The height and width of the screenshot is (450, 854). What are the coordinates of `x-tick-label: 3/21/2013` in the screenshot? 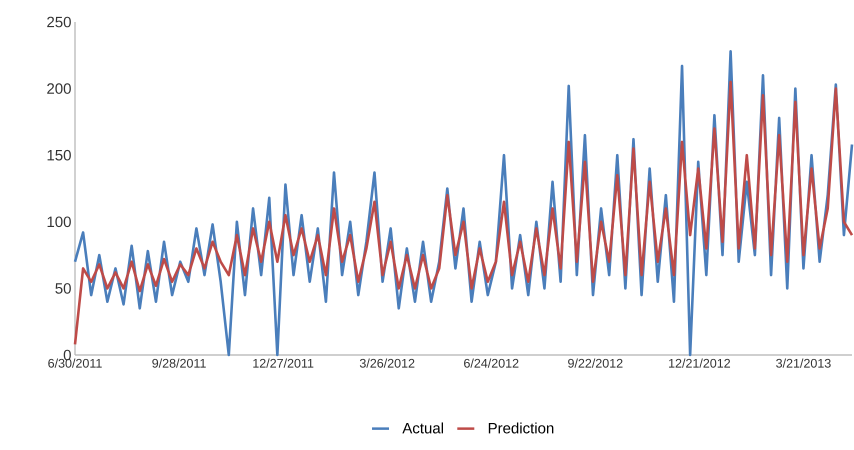 It's located at (803, 363).